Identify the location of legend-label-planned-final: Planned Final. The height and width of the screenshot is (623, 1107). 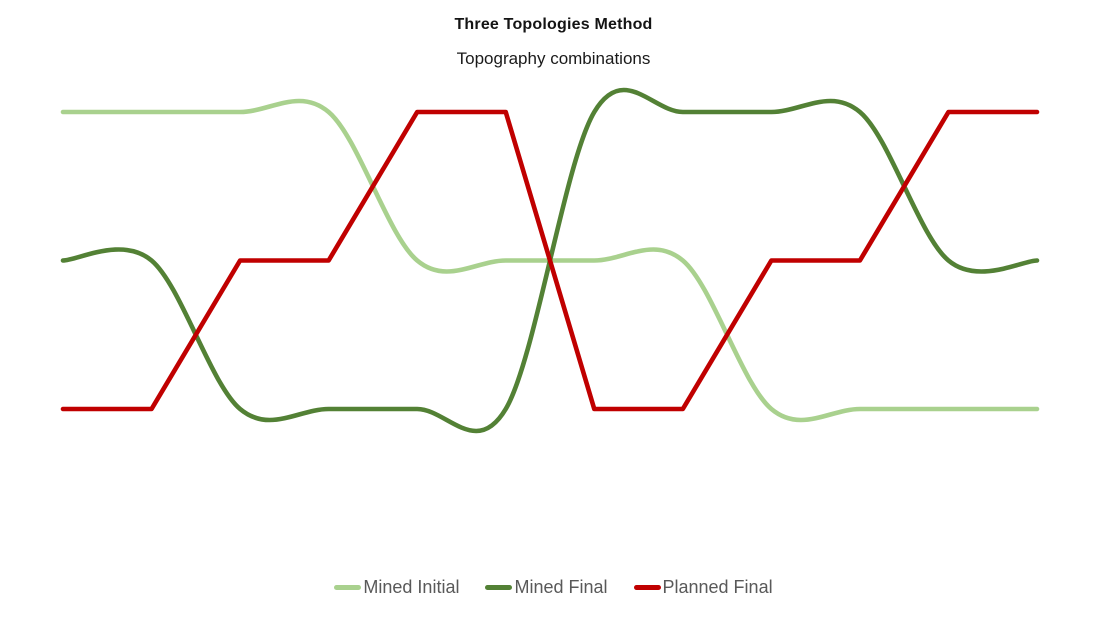
(717, 587).